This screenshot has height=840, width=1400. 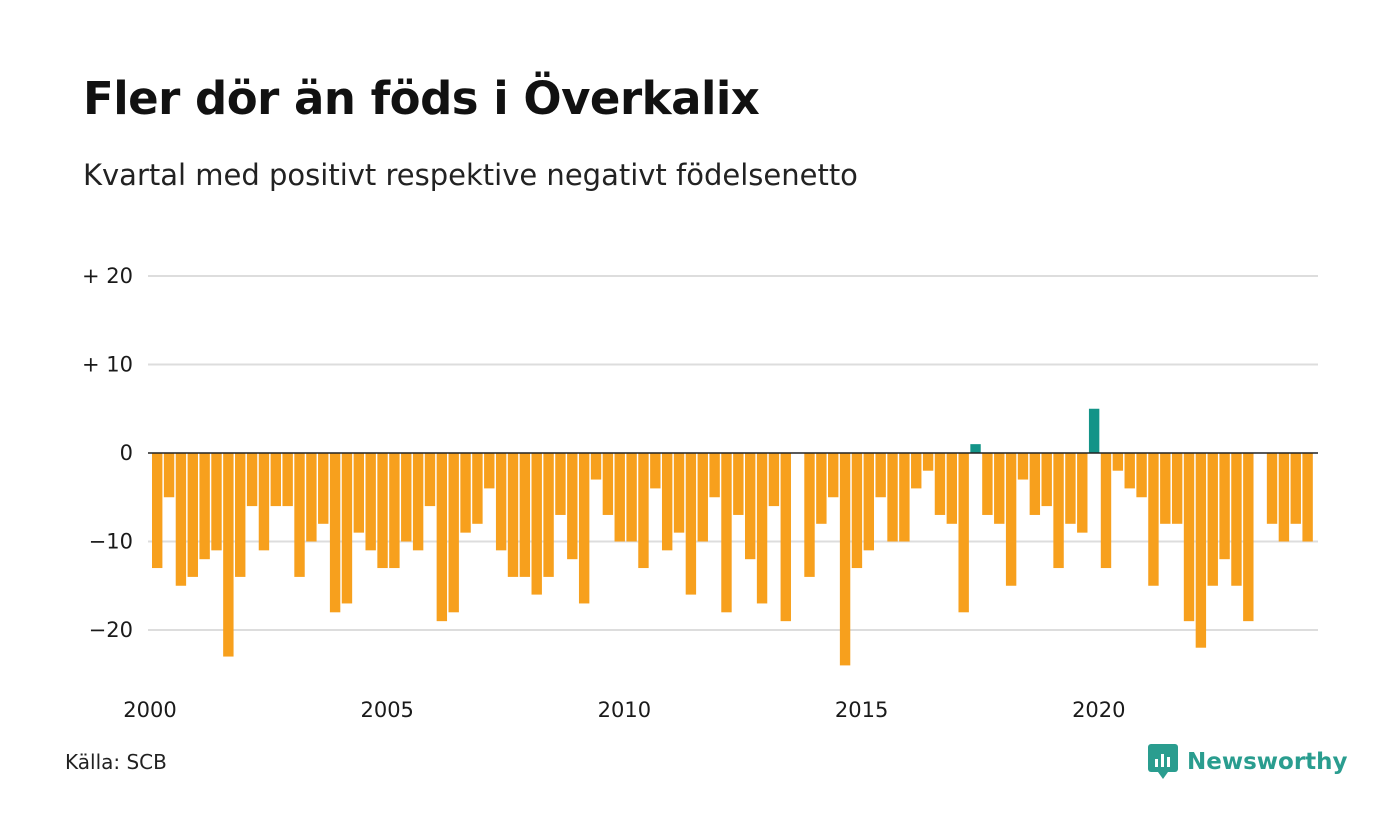 What do you see at coordinates (126, 453) in the screenshot?
I see `y-tick-label: 0` at bounding box center [126, 453].